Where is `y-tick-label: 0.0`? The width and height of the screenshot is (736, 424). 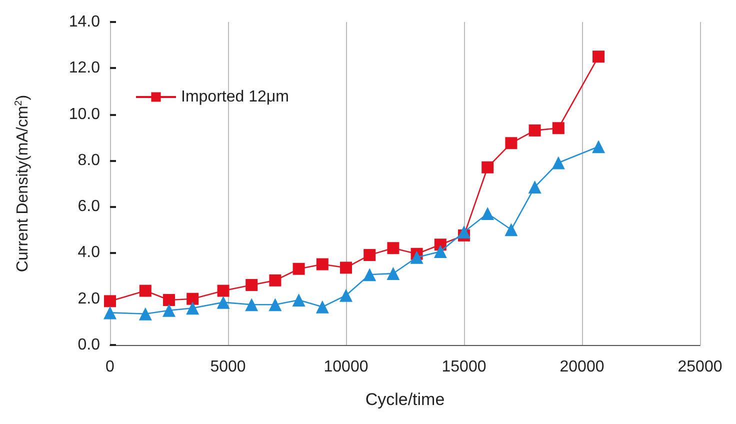 y-tick-label: 0.0 is located at coordinates (89, 345).